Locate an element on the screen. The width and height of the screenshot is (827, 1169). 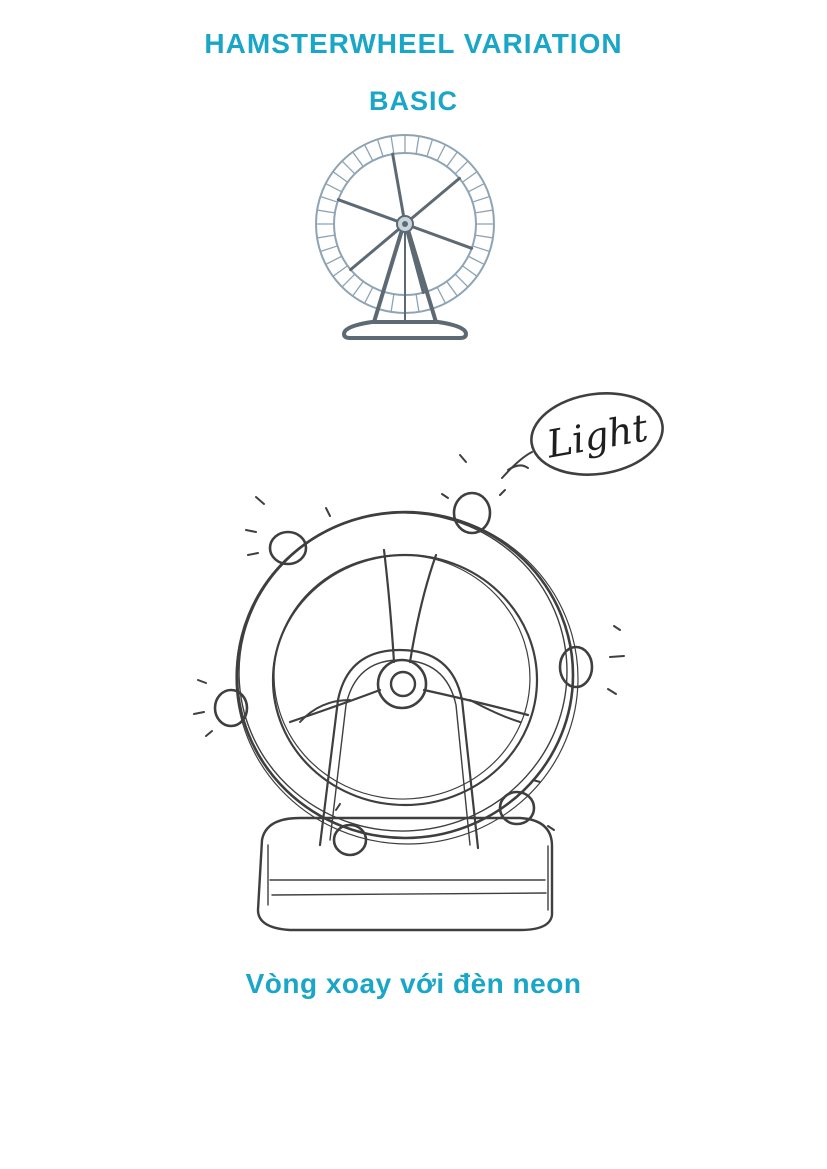
page-title: HAMSTERWHEEL VARIATION is located at coordinates (413, 43).